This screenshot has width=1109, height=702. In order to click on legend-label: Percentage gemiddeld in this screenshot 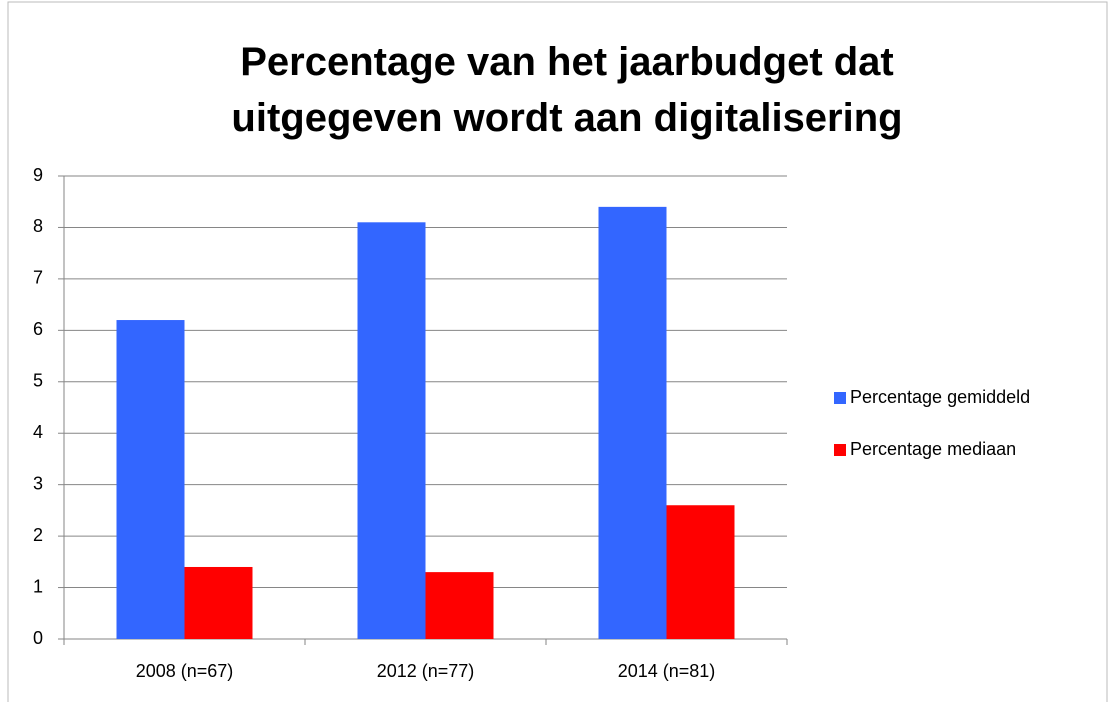, I will do `click(940, 397)`.